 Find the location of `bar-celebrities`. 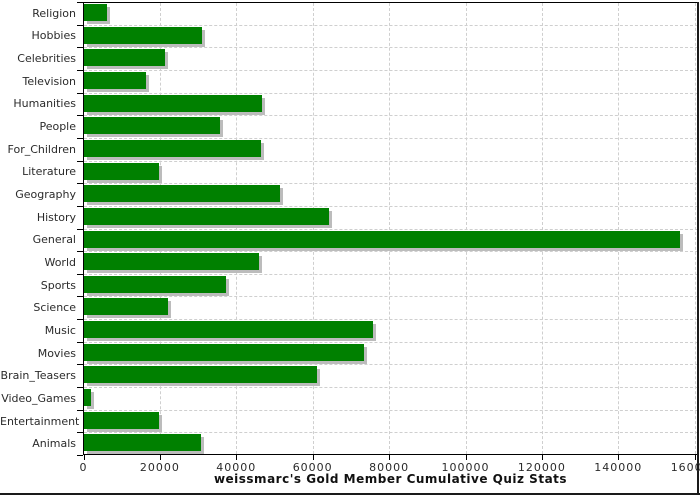

bar-celebrities is located at coordinates (124, 58).